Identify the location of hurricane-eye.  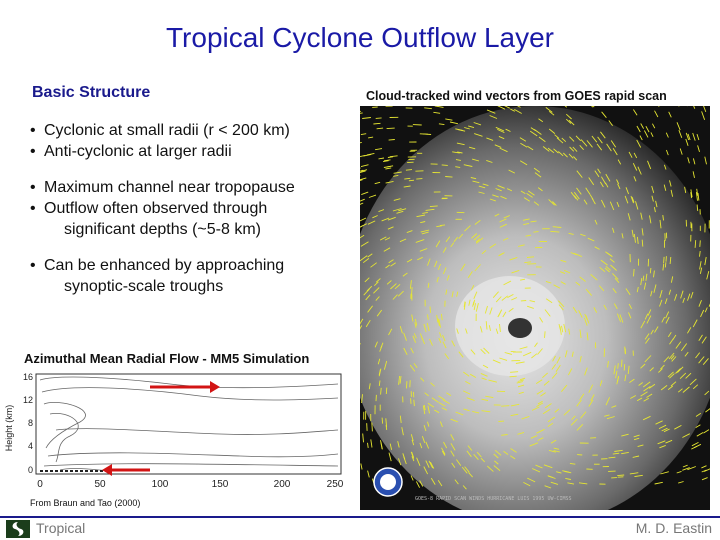
(520, 328).